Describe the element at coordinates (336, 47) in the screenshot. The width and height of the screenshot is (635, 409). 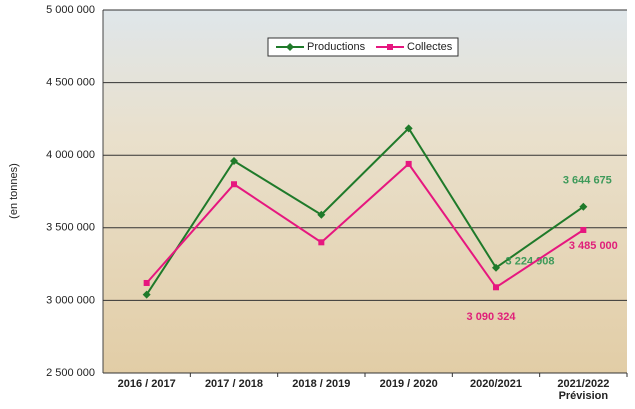
I see `legend-label: Productions` at that location.